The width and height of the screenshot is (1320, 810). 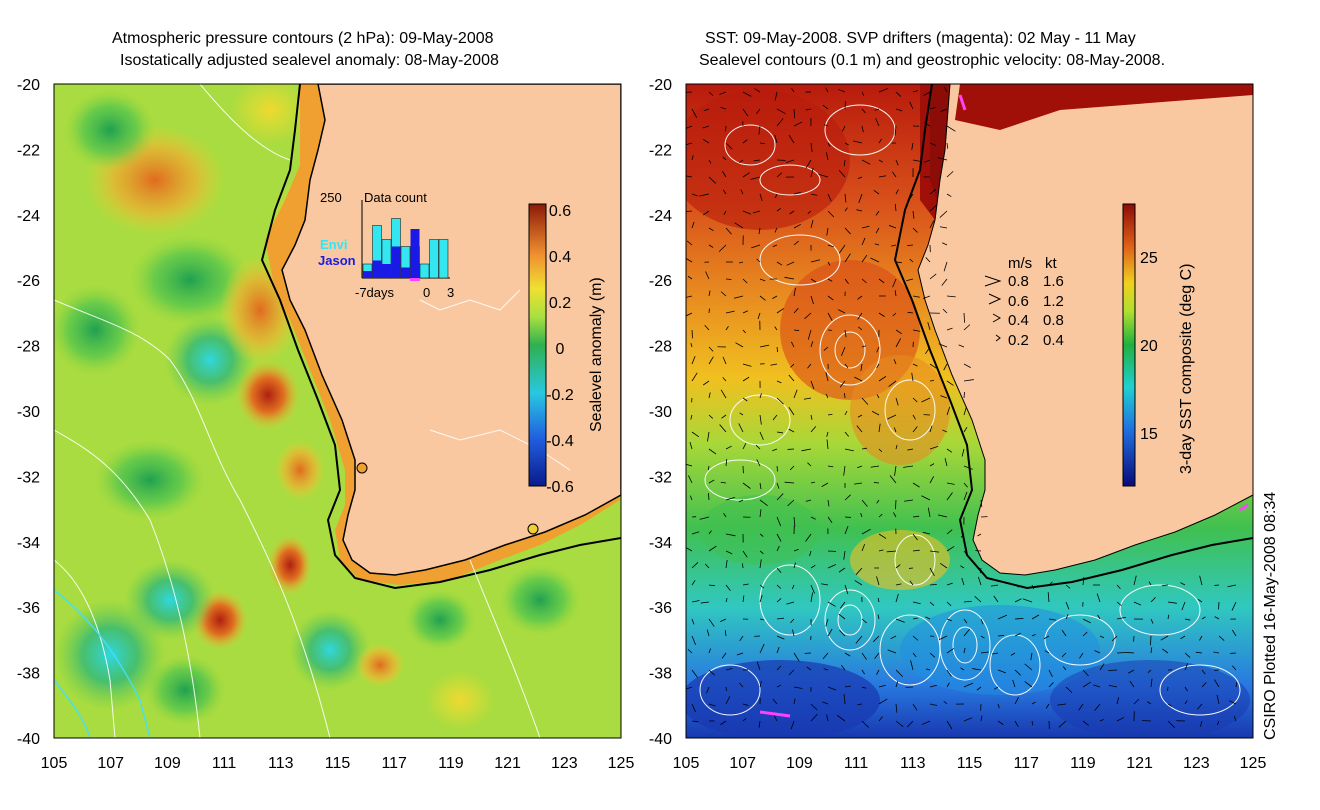 I want to click on inset-bar-envi, so click(x=443, y=259).